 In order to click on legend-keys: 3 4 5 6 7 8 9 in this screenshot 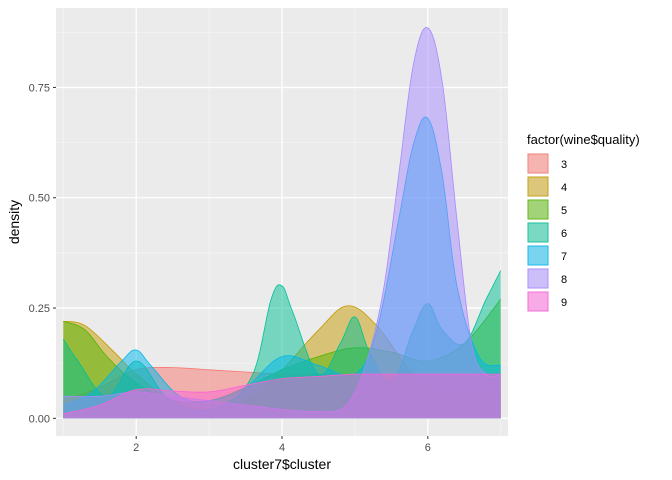, I will do `click(547, 232)`.